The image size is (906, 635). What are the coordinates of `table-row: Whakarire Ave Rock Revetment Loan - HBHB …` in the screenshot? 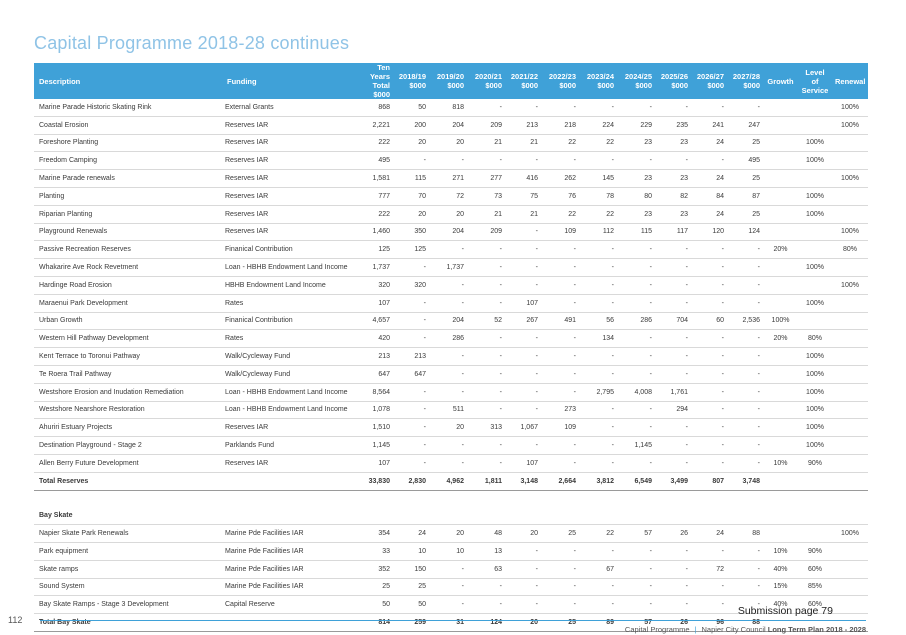 It's located at (451, 267).